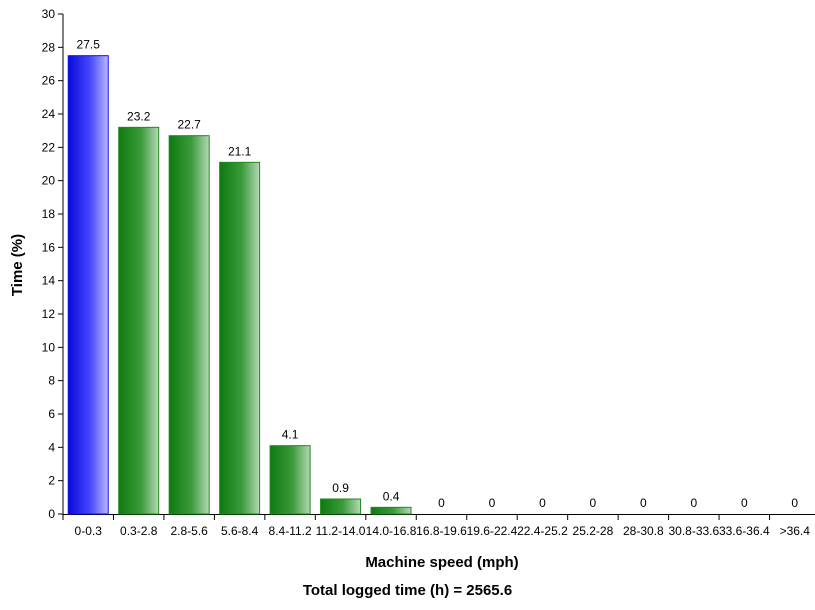 Image resolution: width=815 pixels, height=610 pixels. What do you see at coordinates (340, 488) in the screenshot?
I see `bar-value-label: 0.9` at bounding box center [340, 488].